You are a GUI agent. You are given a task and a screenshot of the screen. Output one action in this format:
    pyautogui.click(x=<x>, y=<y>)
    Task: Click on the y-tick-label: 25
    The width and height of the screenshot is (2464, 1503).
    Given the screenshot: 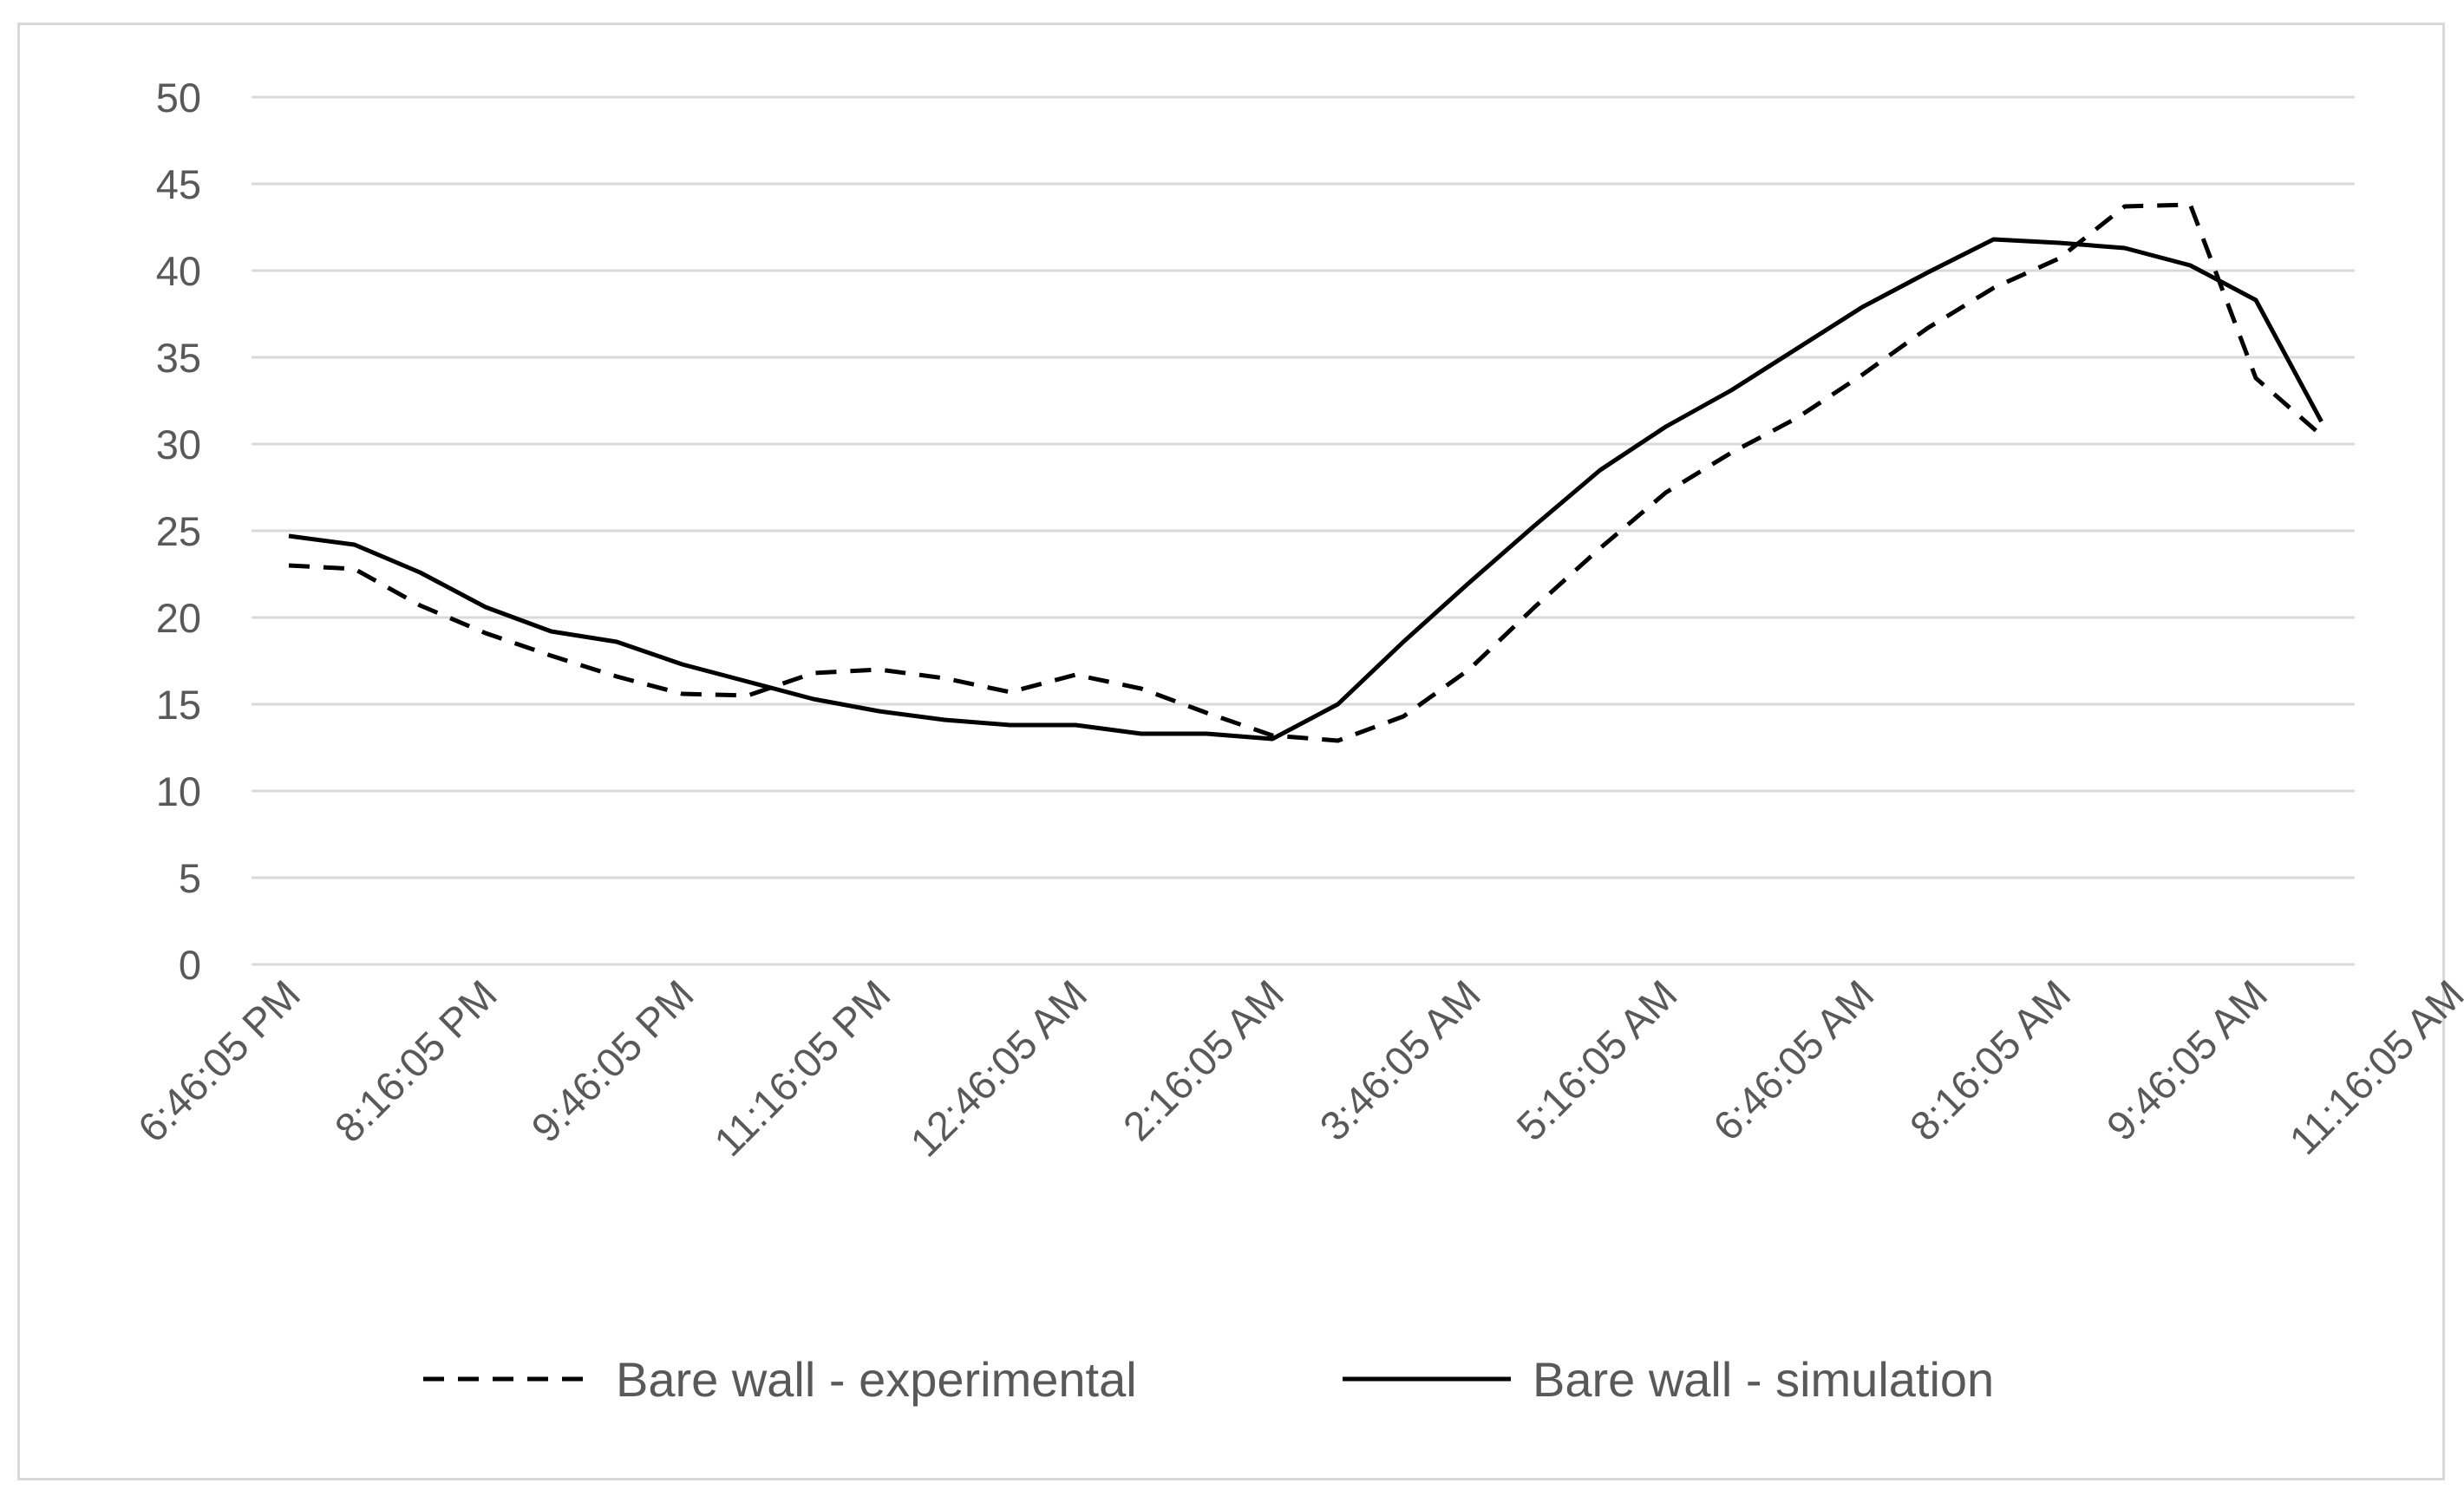 What is the action you would take?
    pyautogui.click(x=178, y=531)
    